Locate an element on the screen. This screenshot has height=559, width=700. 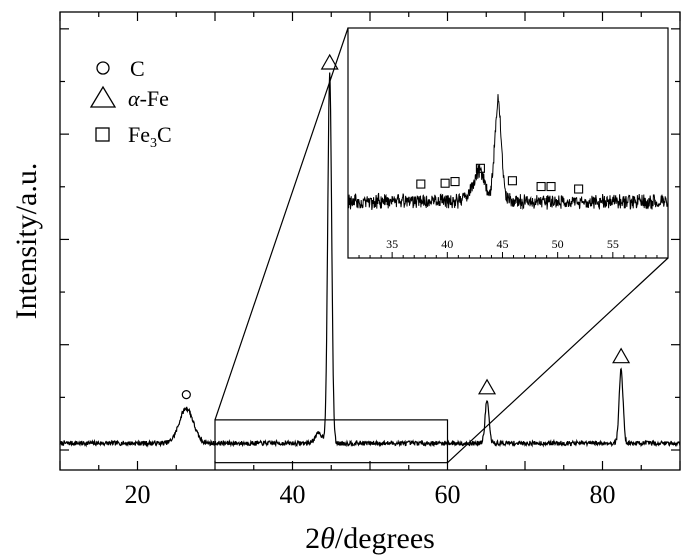
x-axis-title: 2θ/degrees is located at coordinates (370, 538).